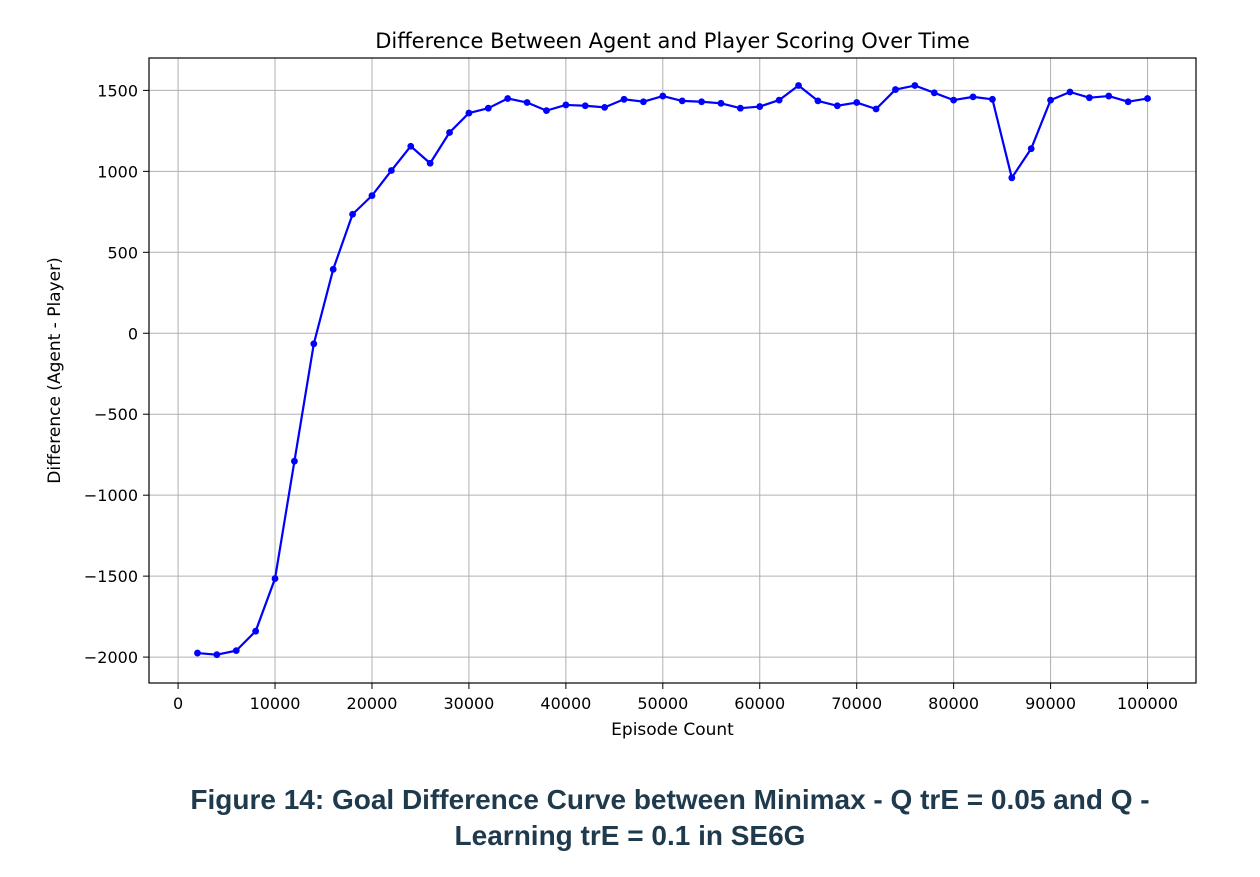 The height and width of the screenshot is (877, 1260). I want to click on x-tick-label: 10000, so click(275, 703).